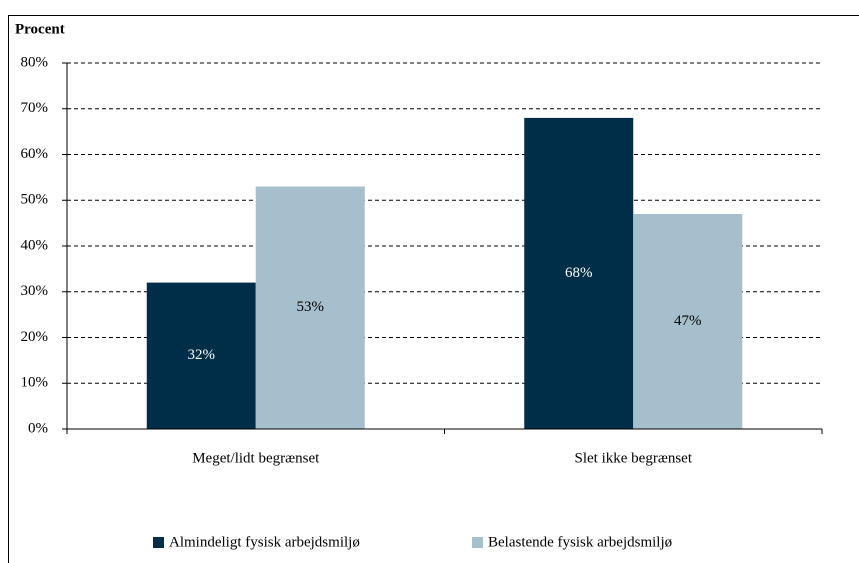 Image resolution: width=859 pixels, height=563 pixels. I want to click on y-tick-label: 20%, so click(35, 337).